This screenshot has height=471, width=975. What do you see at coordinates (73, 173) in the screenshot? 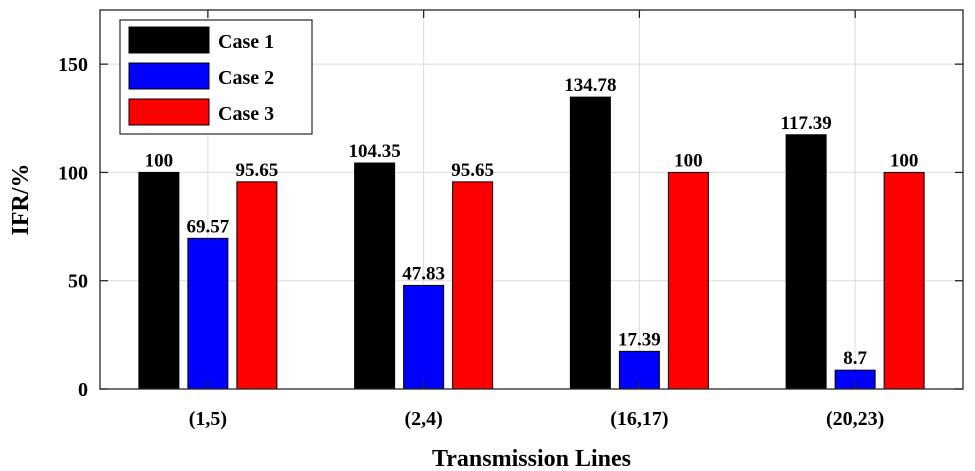
I see `y-tick-label: 100` at bounding box center [73, 173].